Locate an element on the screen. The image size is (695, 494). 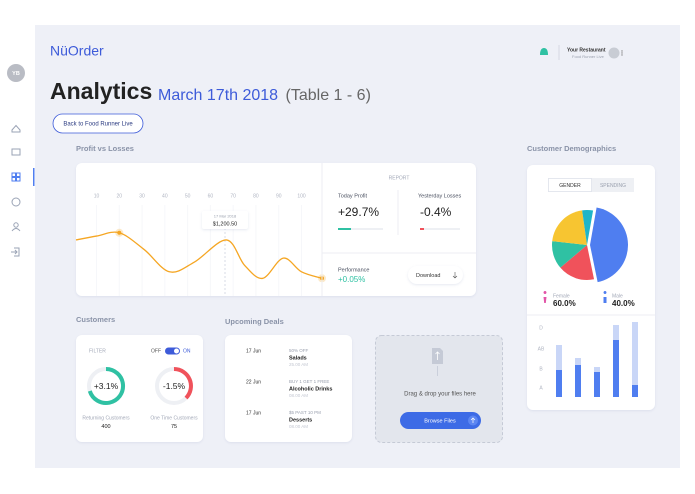
nav-icons is located at coordinates (23, 190).